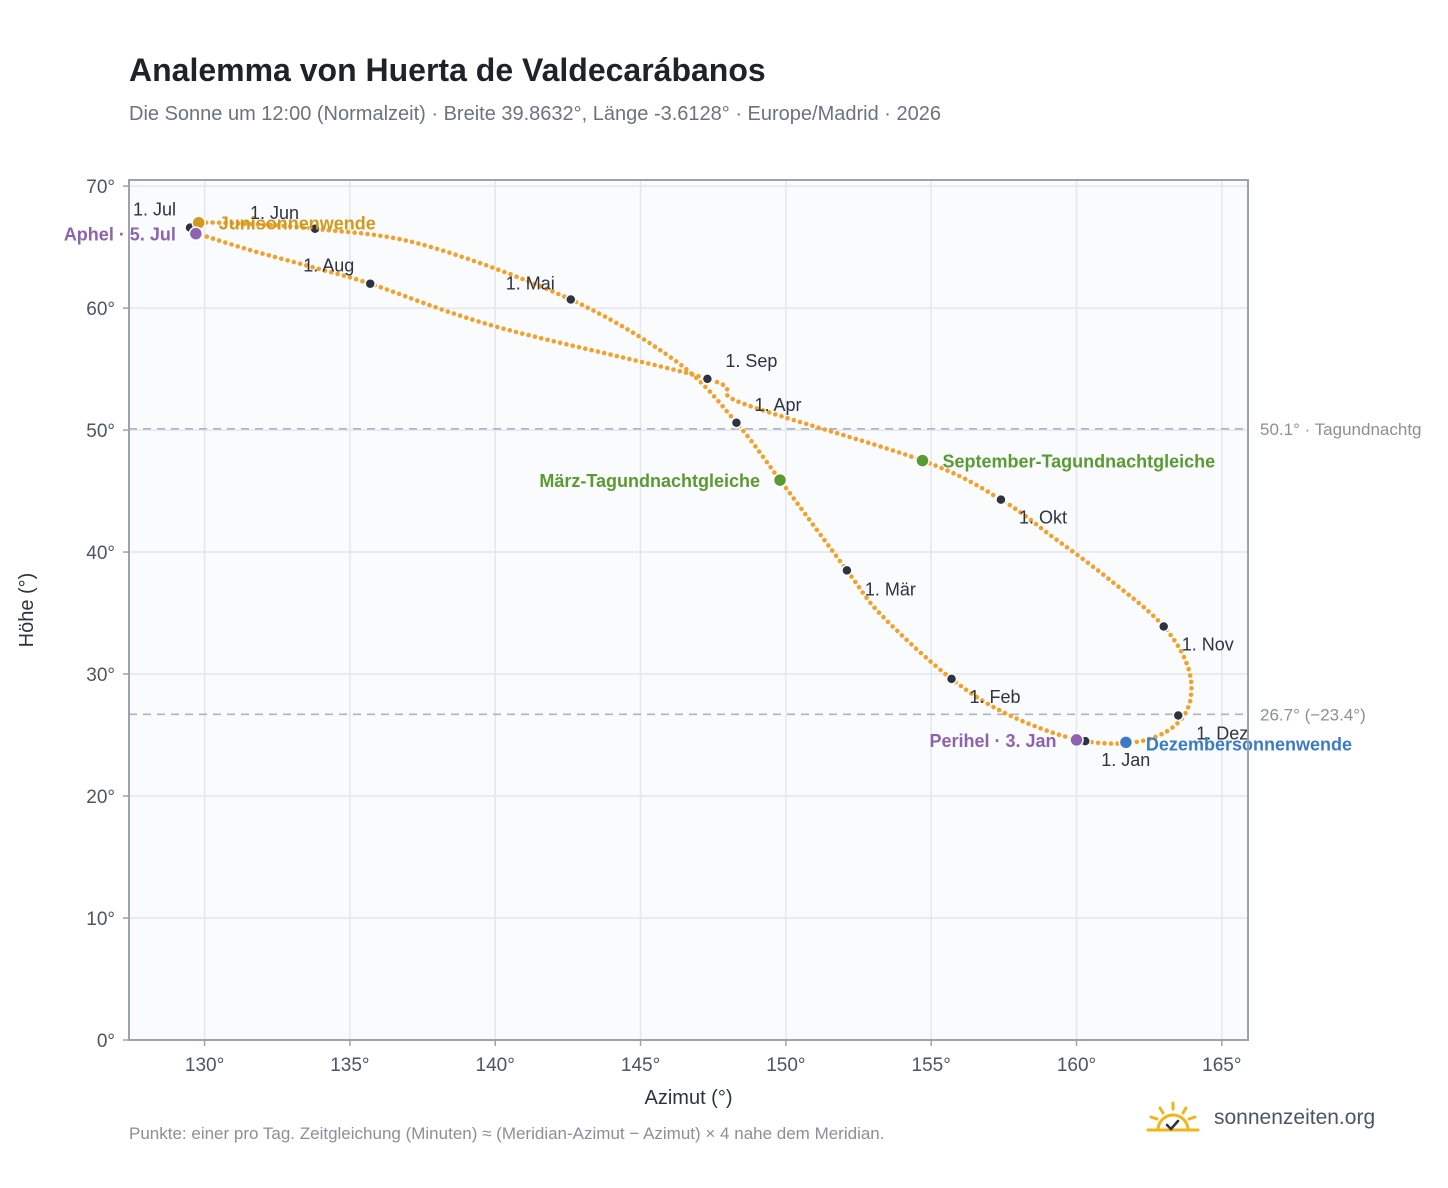 The image size is (1448, 1188). I want to click on x-tick-label: 145°, so click(640, 1065).